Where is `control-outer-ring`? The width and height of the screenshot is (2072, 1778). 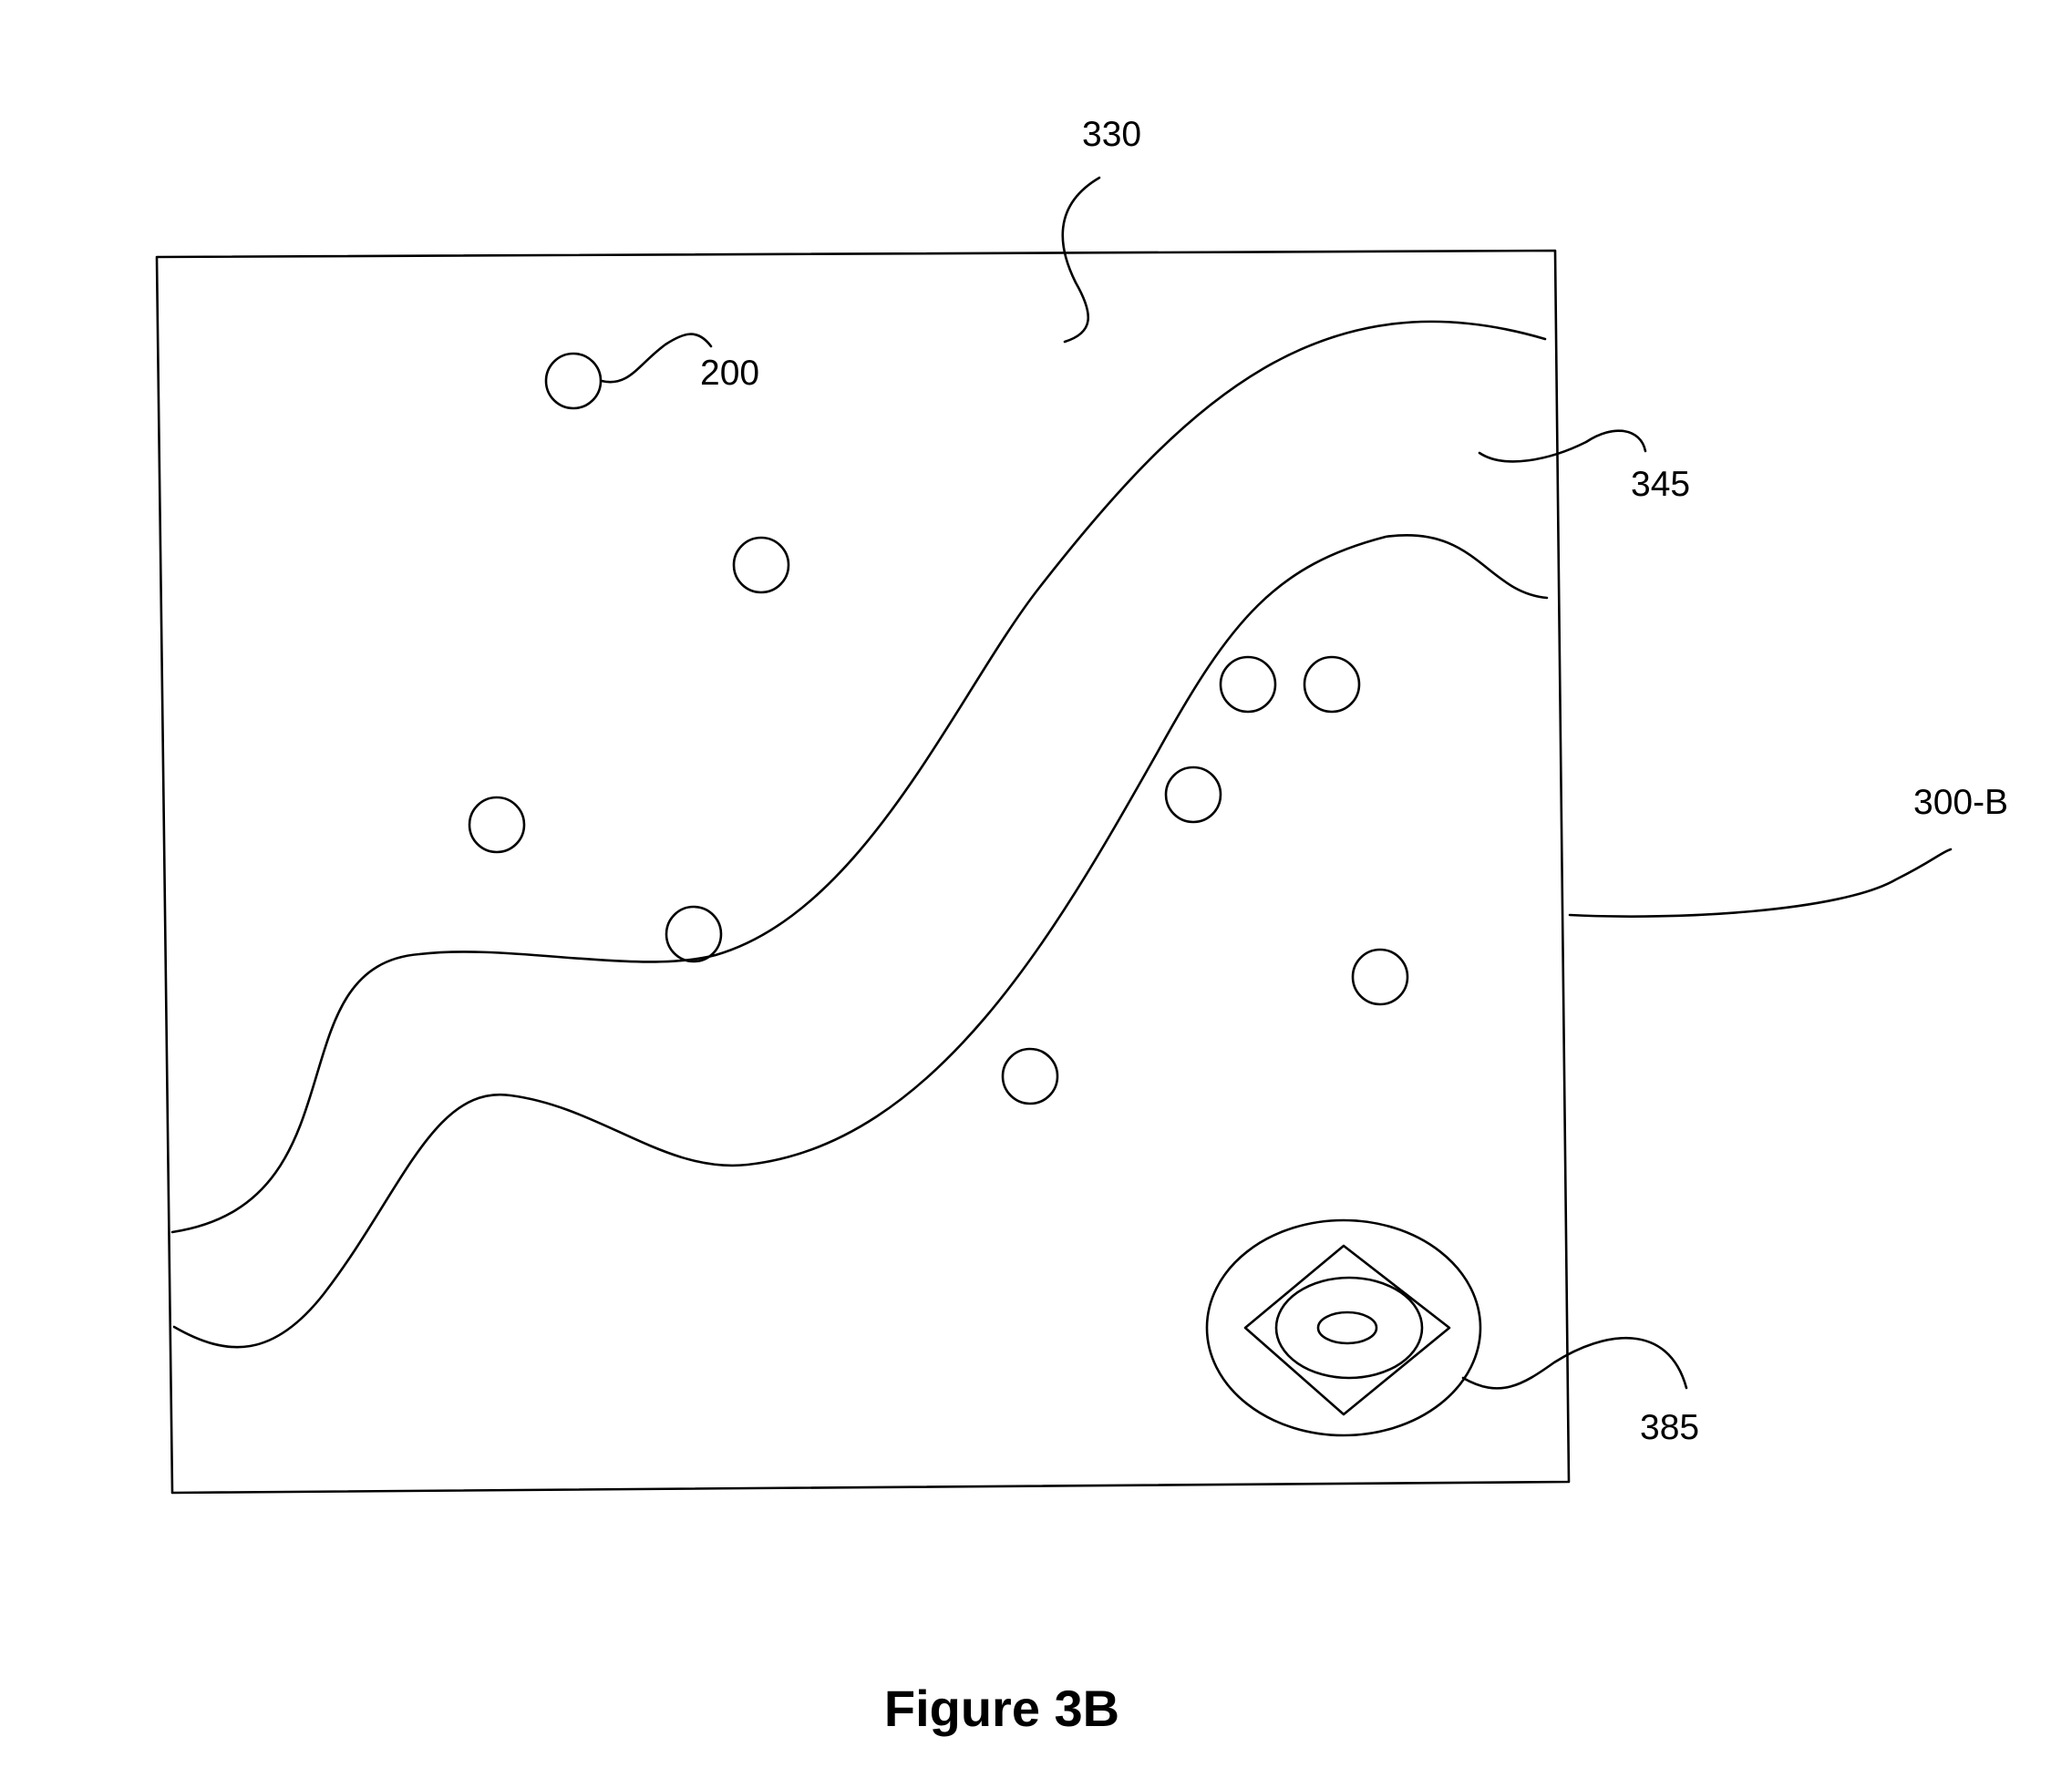
control-outer-ring is located at coordinates (1343, 1328).